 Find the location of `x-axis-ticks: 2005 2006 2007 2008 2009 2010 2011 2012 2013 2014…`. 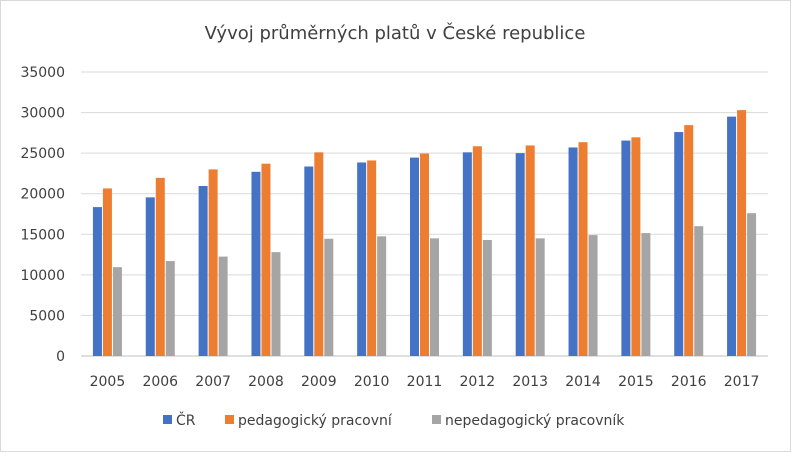

x-axis-ticks: 2005 2006 2007 2008 2009 2010 2011 2012 2013 2014… is located at coordinates (425, 382).